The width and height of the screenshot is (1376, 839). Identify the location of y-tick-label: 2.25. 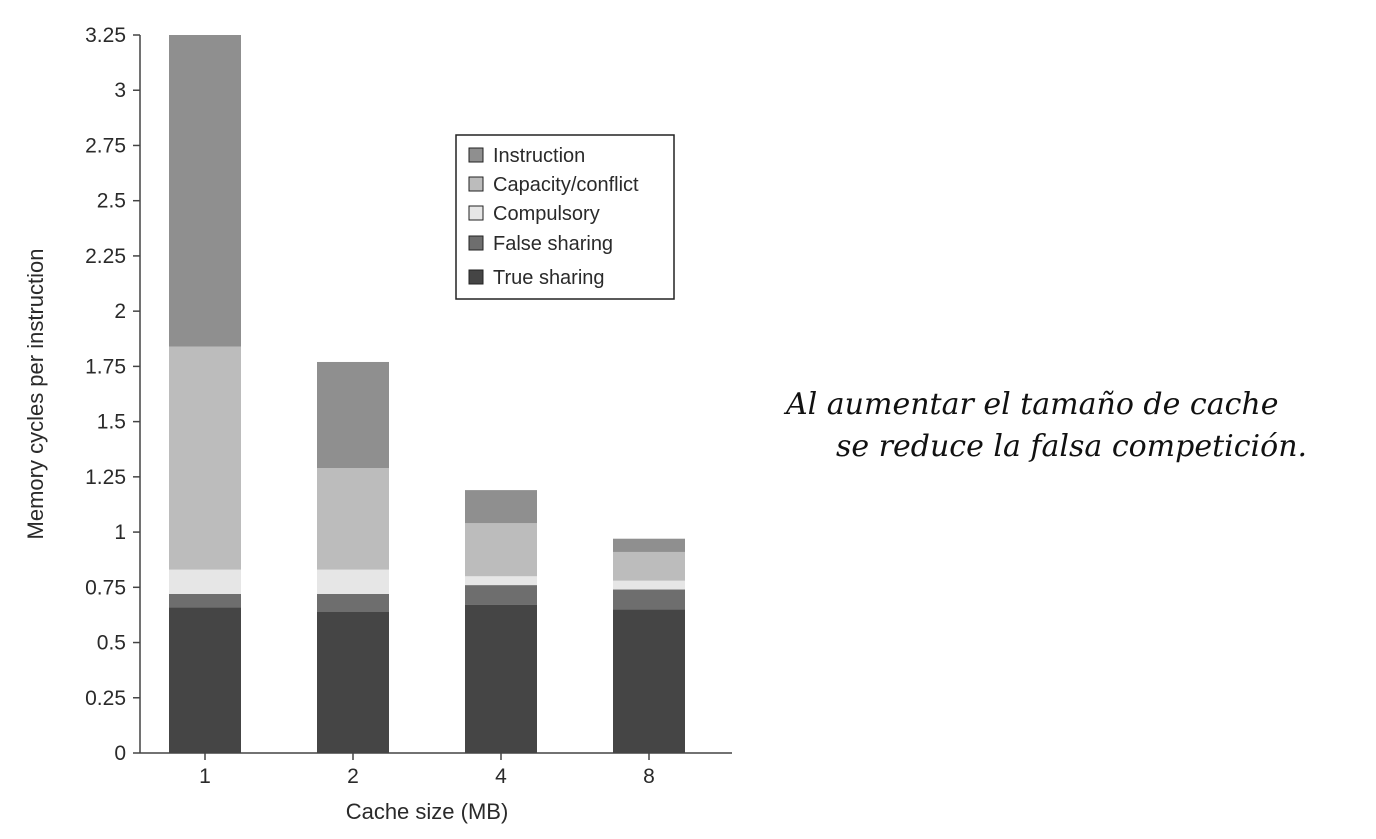
(105, 256).